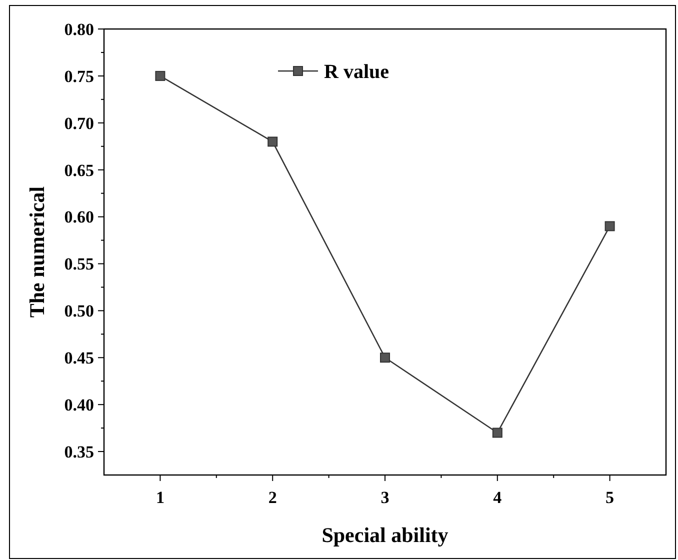 The width and height of the screenshot is (678, 560). What do you see at coordinates (79, 76) in the screenshot?
I see `y-tick-label: 0.75` at bounding box center [79, 76].